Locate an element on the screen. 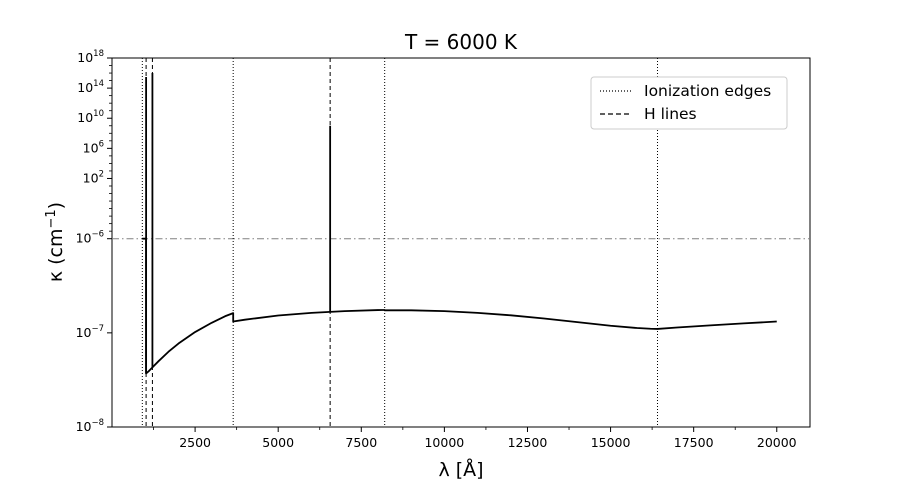  y-tick-label-5: 10⁻⁶ is located at coordinates (90, 238).